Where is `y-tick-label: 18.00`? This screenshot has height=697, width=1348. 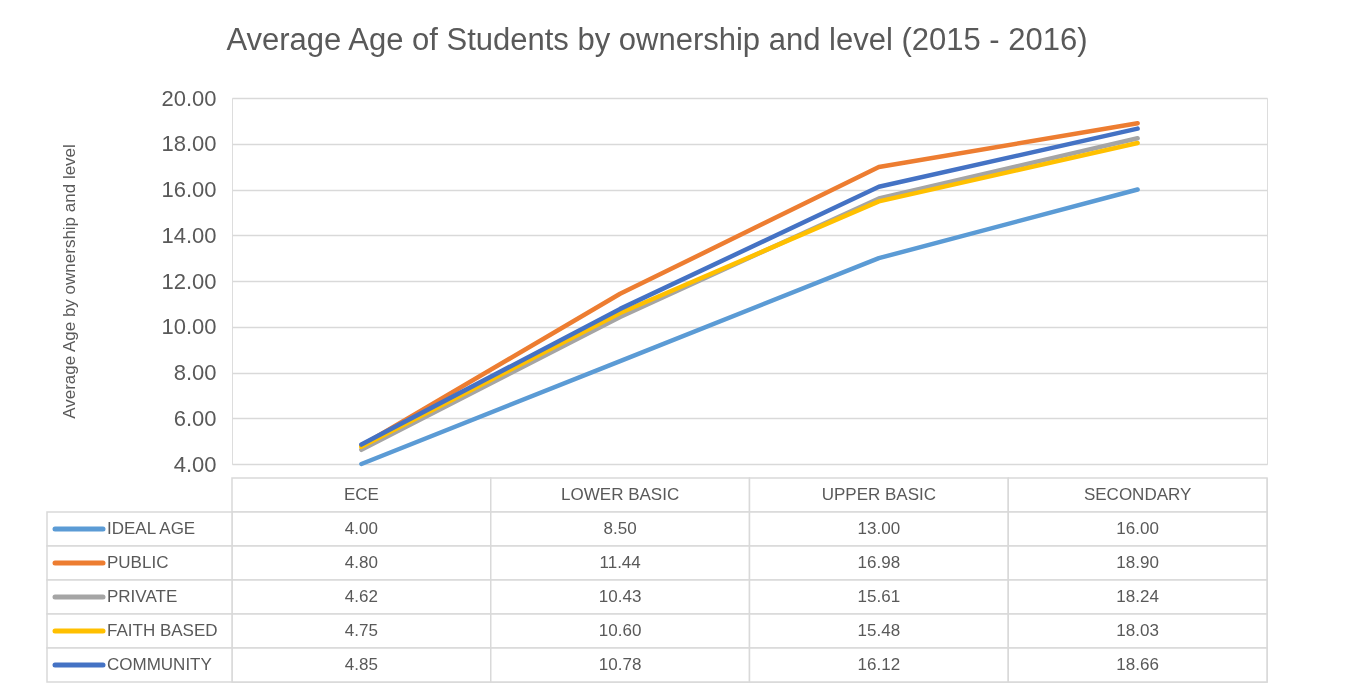 y-tick-label: 18.00 is located at coordinates (189, 144).